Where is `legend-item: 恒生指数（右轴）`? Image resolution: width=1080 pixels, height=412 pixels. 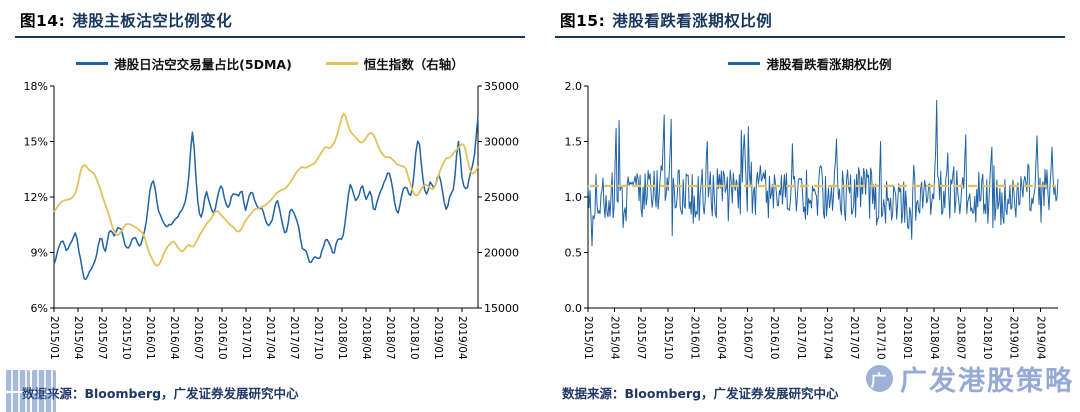
legend-item: 恒生指数（右轴） is located at coordinates (394, 63).